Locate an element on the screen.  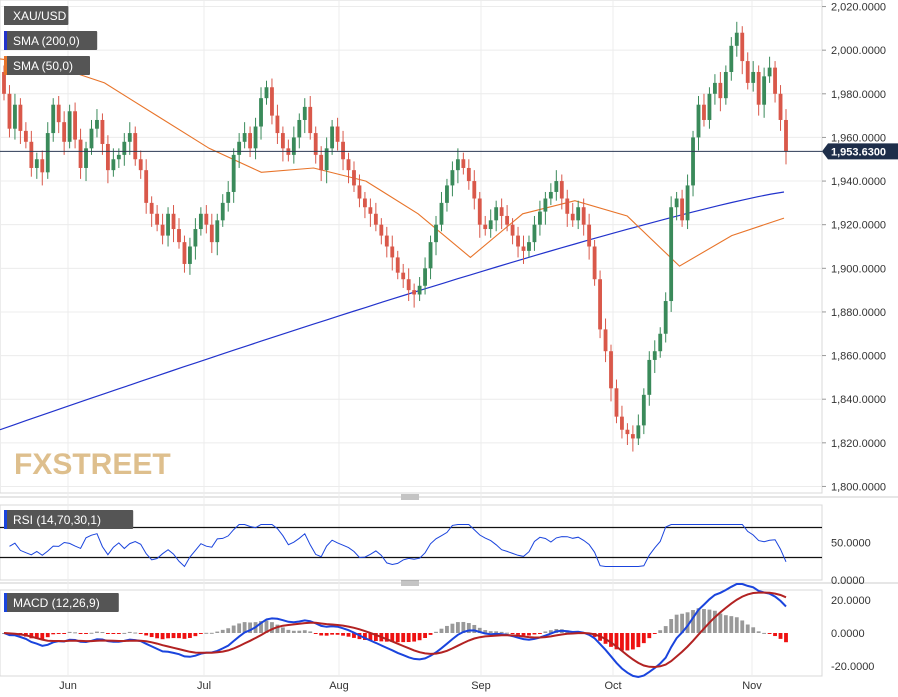
x-tick-label: Jun is located at coordinates (68, 686).